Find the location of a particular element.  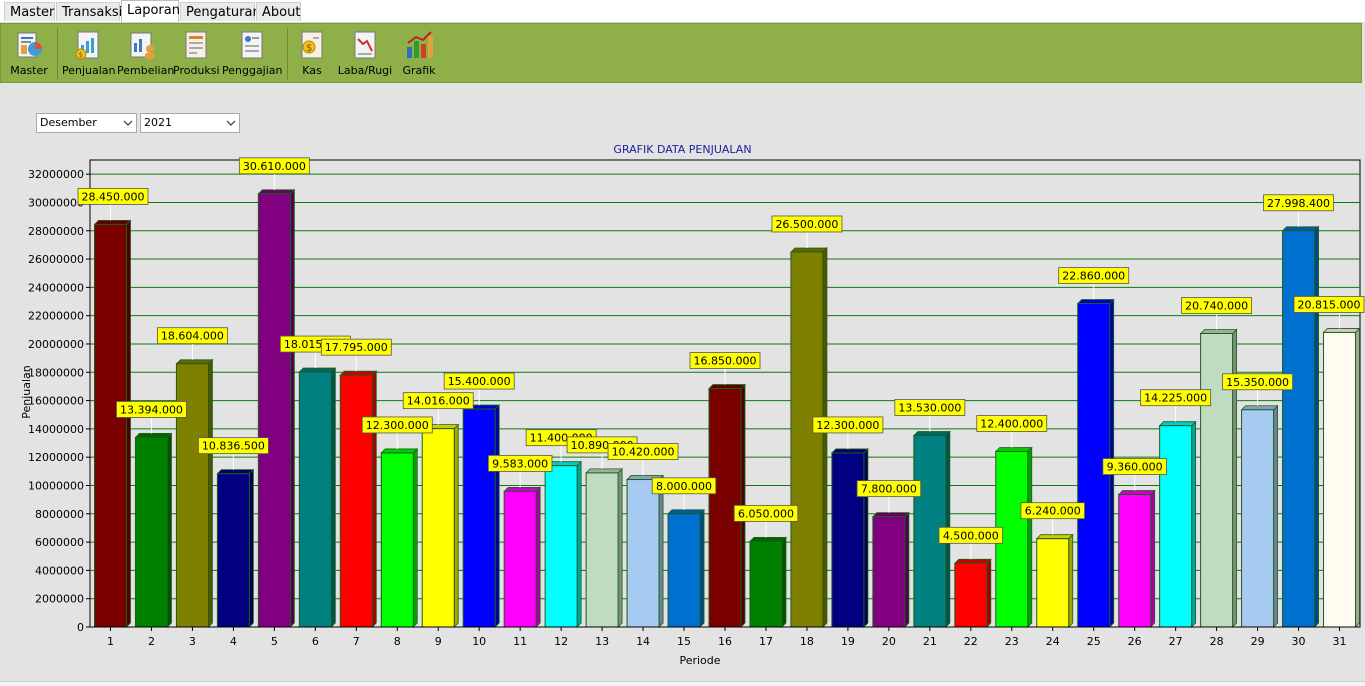

x-tick-label: 12 is located at coordinates (561, 641).